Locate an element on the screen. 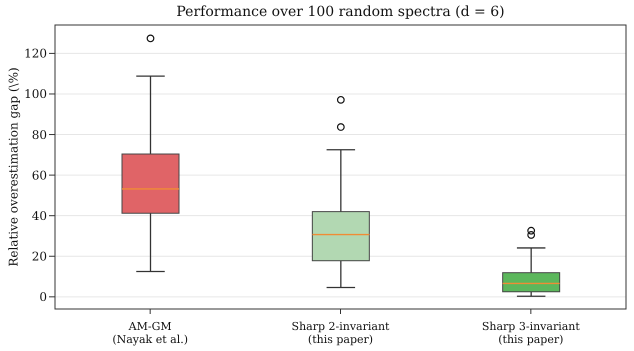 The image size is (634, 351). y-tick-label: 0 is located at coordinates (43, 297).